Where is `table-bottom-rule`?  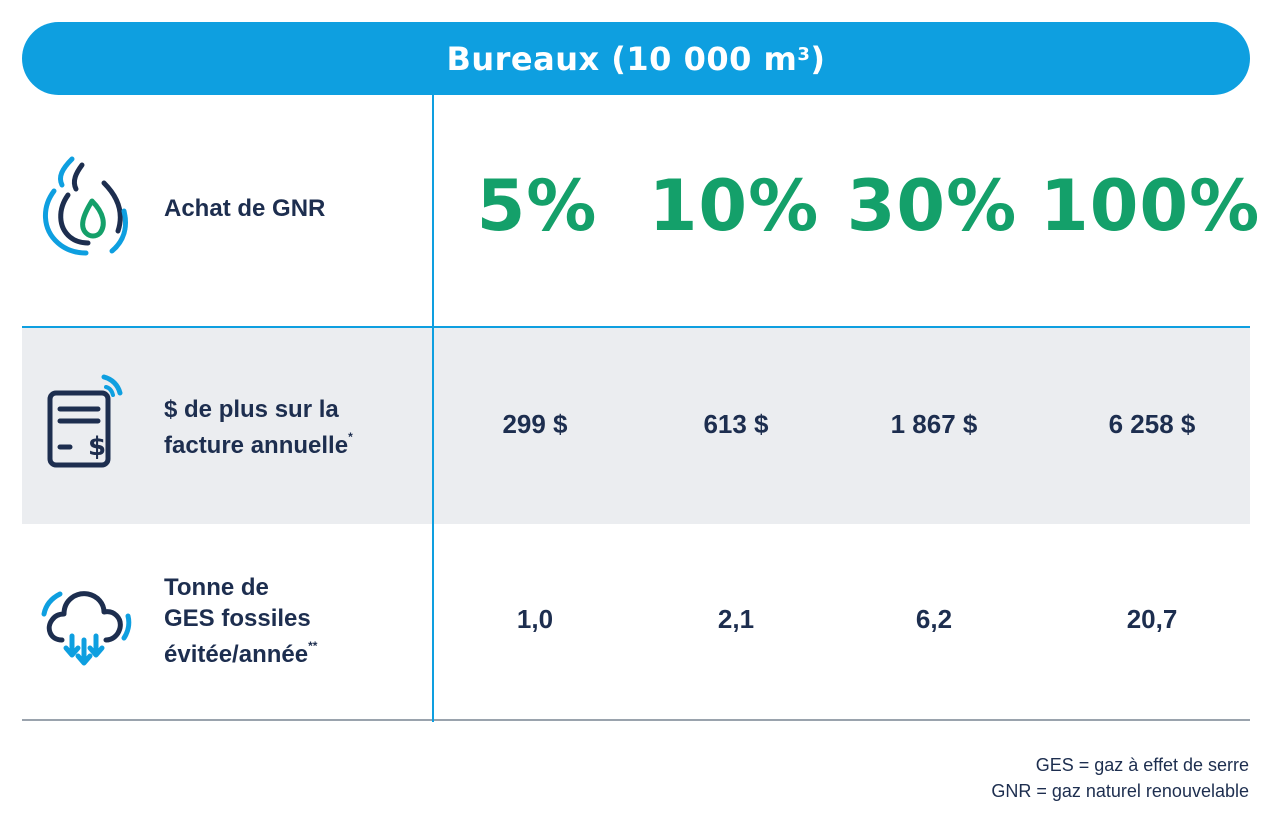 table-bottom-rule is located at coordinates (636, 720).